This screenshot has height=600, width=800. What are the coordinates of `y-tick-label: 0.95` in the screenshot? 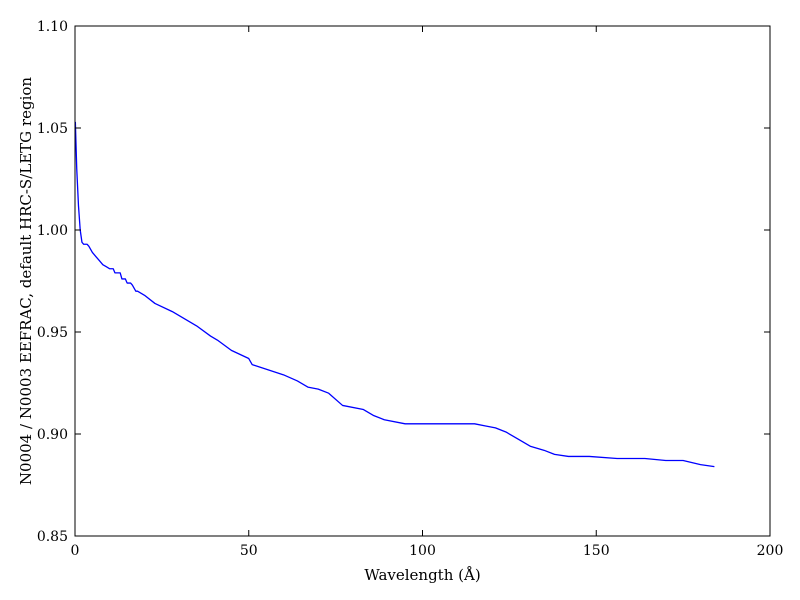 It's located at (52, 333).